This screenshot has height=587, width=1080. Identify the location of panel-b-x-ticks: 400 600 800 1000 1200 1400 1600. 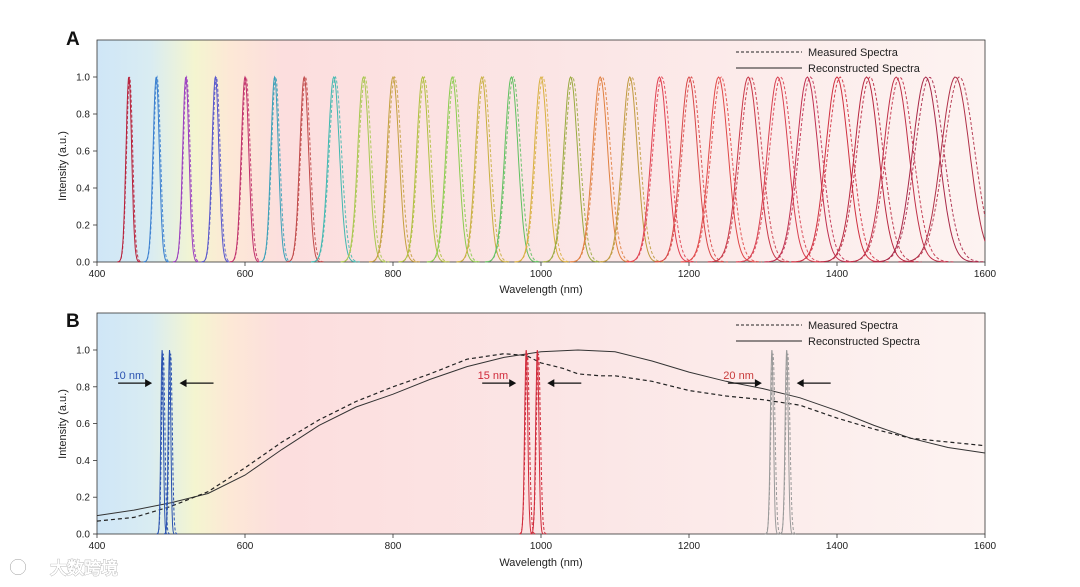
(543, 543).